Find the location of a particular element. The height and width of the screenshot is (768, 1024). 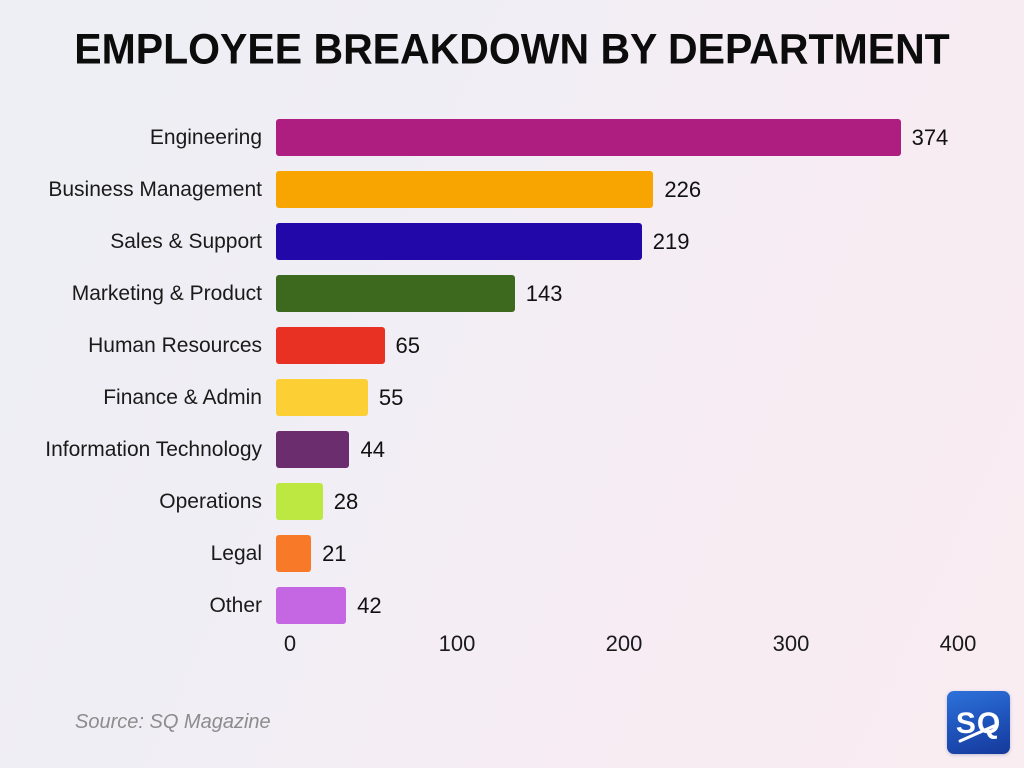

bar-row: Business Management 226 is located at coordinates (512, 189).